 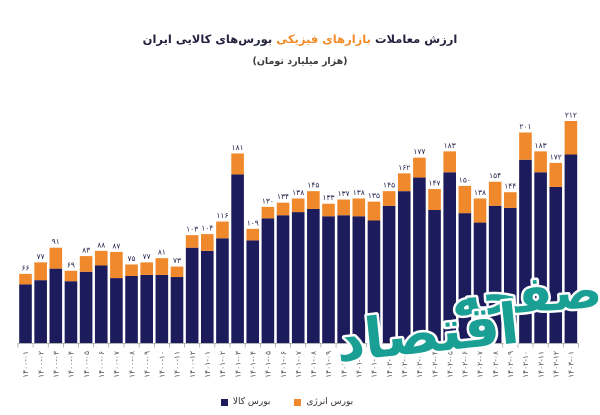 What do you see at coordinates (56, 241) in the screenshot?
I see `data-label: ۹۱` at bounding box center [56, 241].